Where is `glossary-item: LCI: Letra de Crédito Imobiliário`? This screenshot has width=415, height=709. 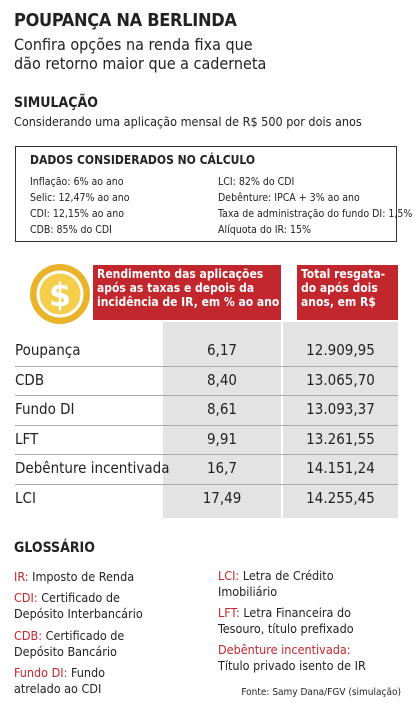 glossary-item: LCI: Letra de Crédito Imobiliário is located at coordinates (310, 584).